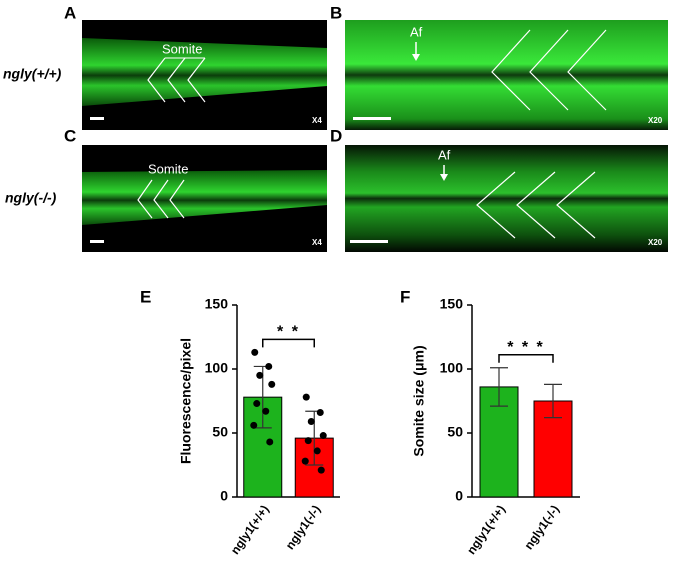 The width and height of the screenshot is (677, 574). I want to click on significance: * * *, so click(526, 347).